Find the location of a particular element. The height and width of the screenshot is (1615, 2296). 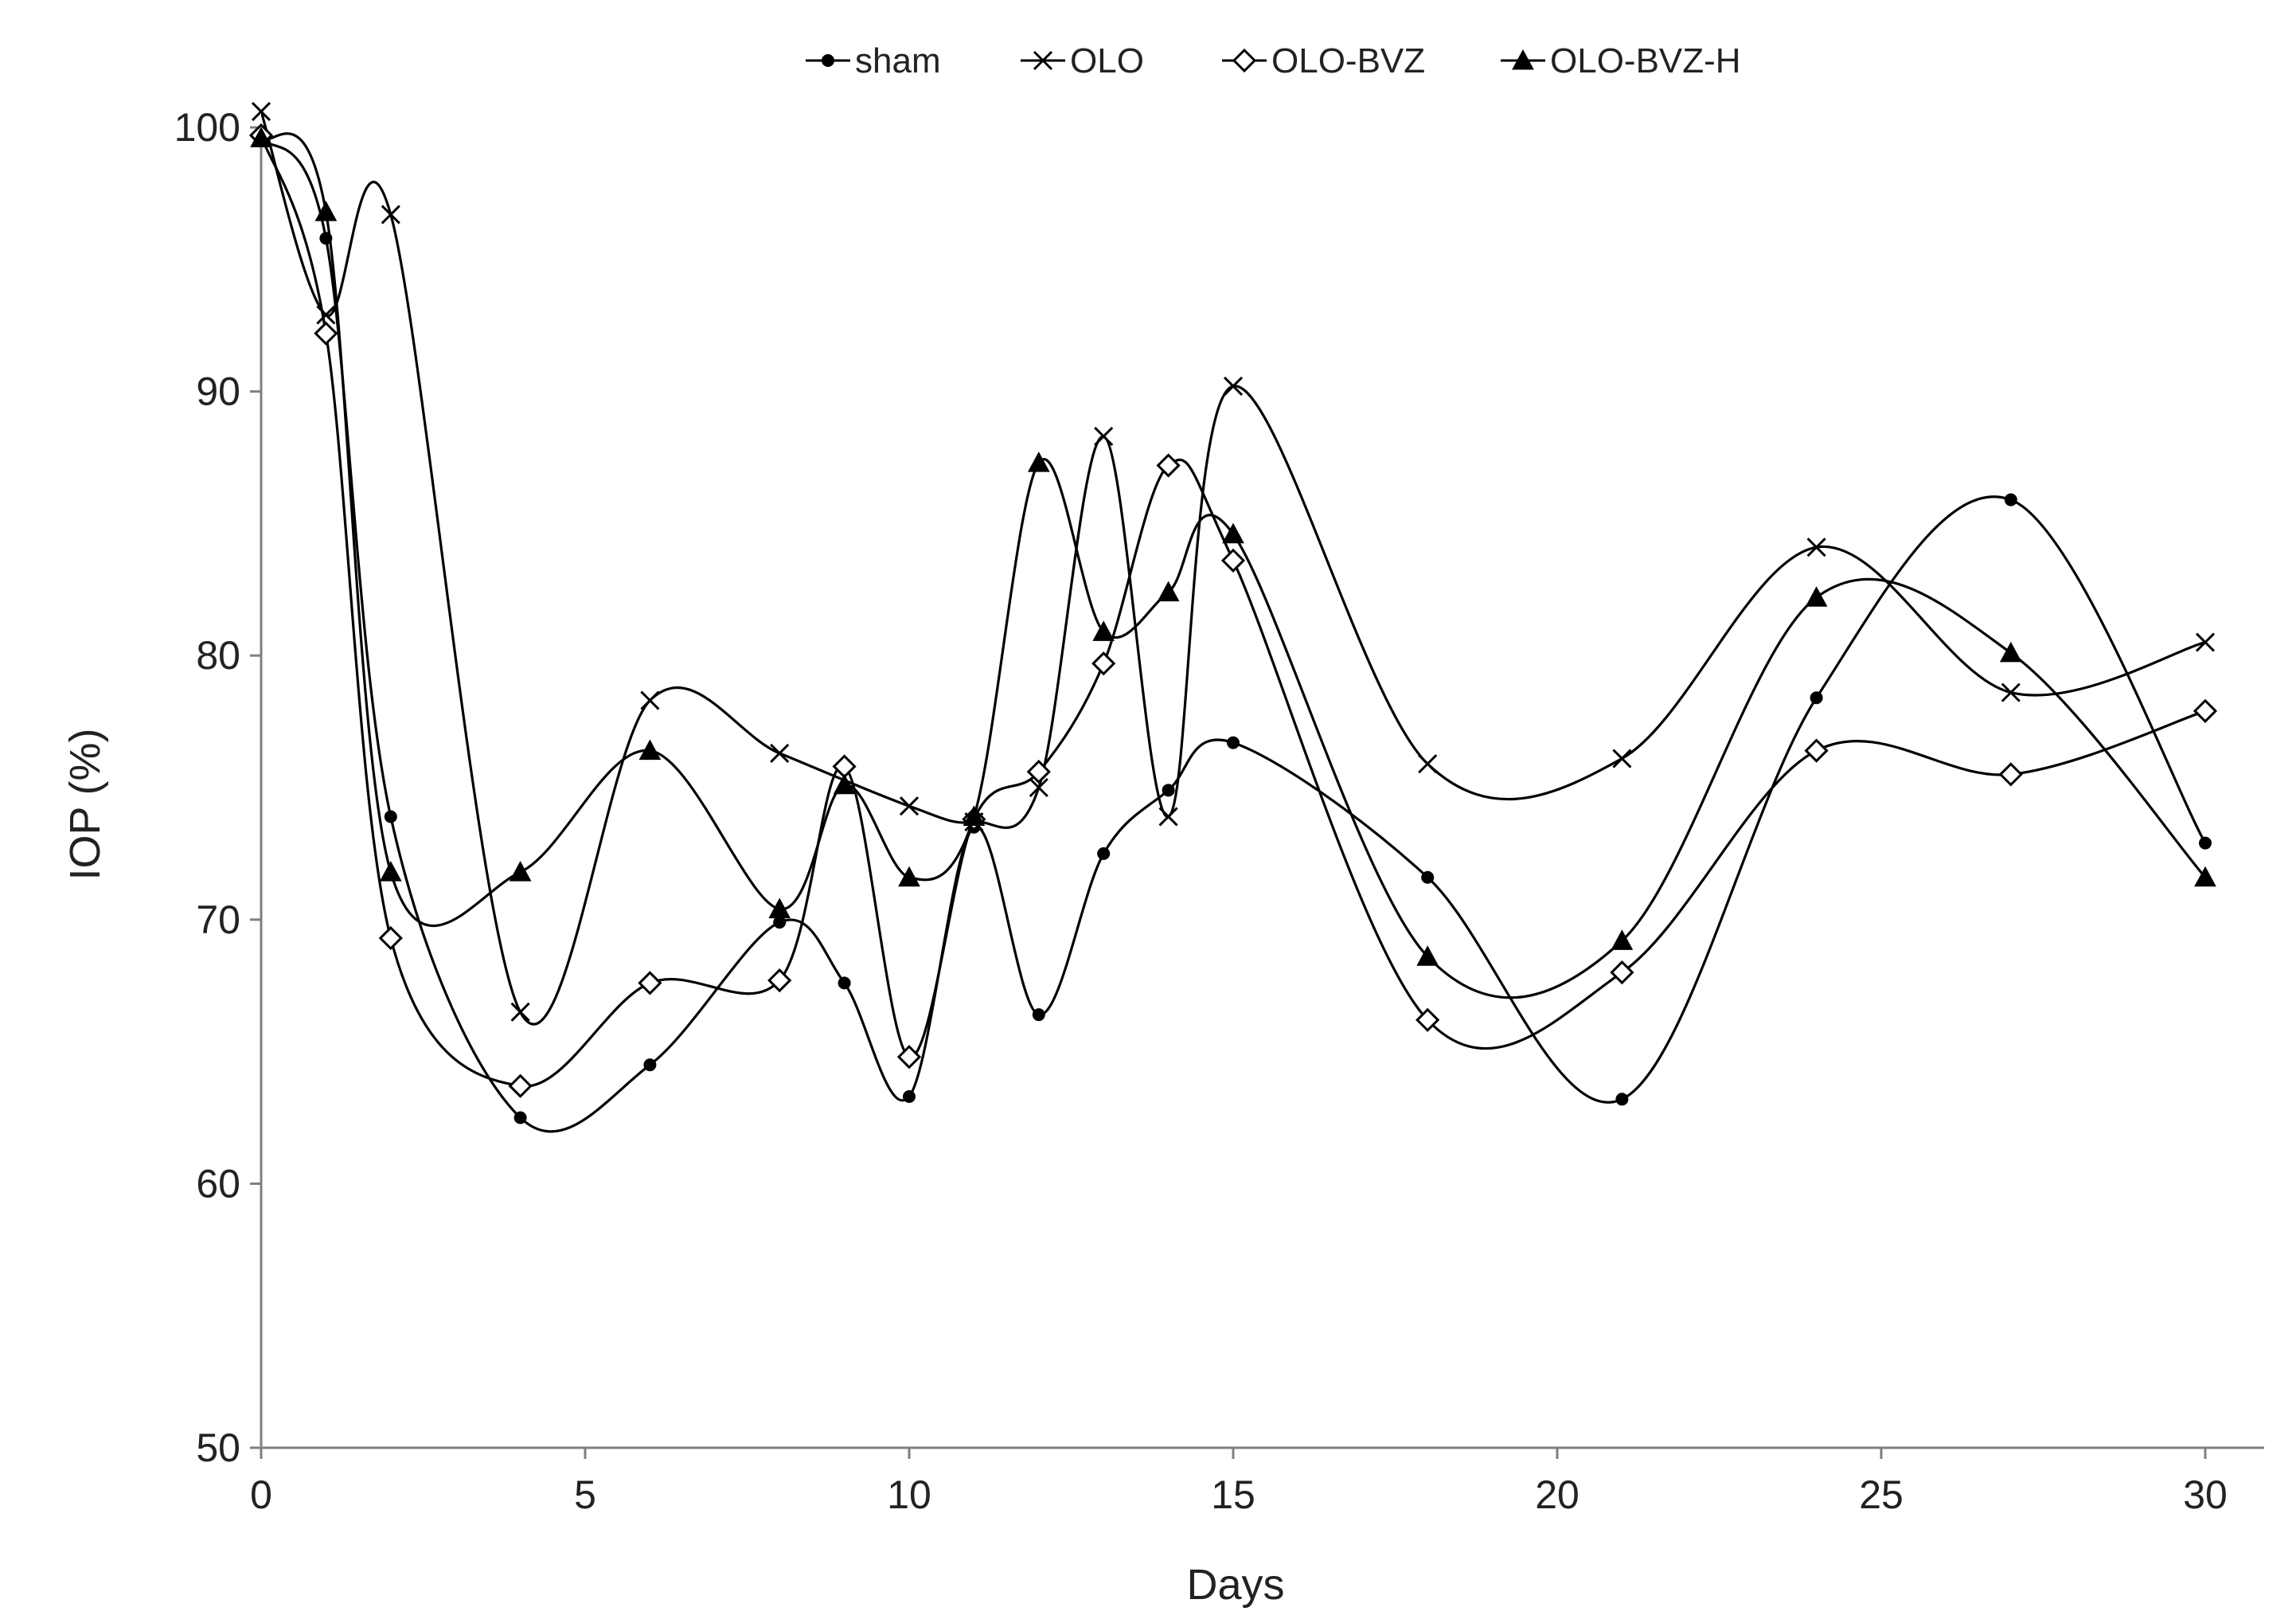

y-axis: 50 60 70 80 90 100 is located at coordinates (218, 787).